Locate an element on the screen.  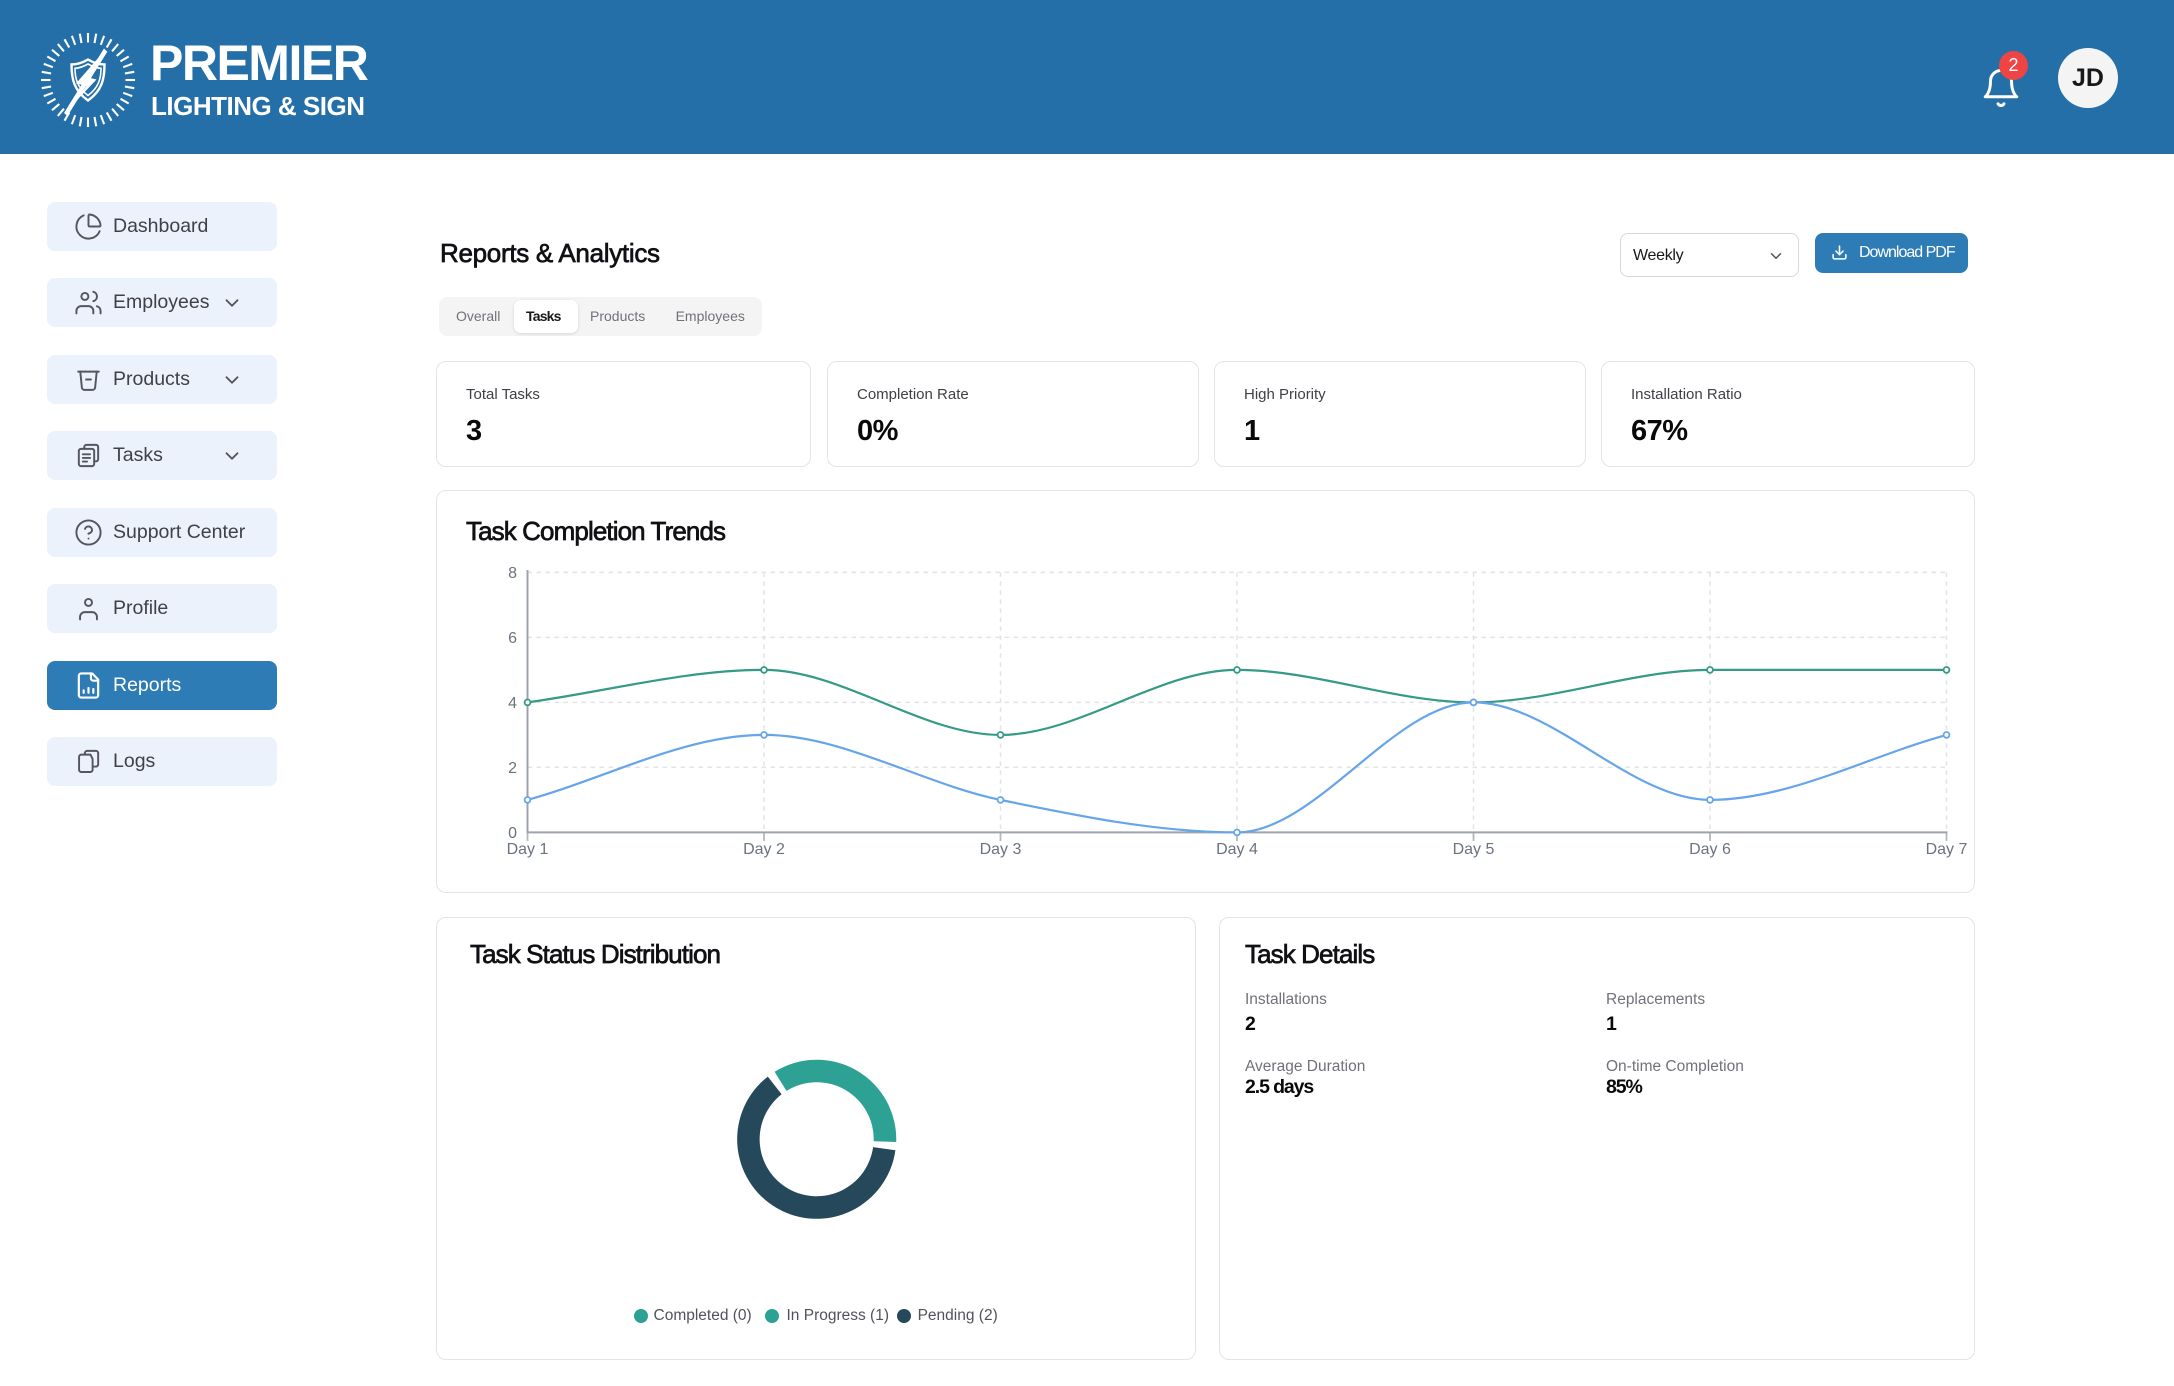
svg-text: 4 is located at coordinates (512, 703).